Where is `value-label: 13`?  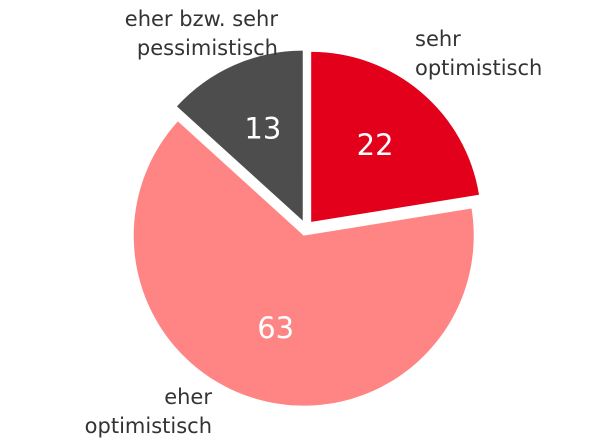
value-label: 13 is located at coordinates (262, 129).